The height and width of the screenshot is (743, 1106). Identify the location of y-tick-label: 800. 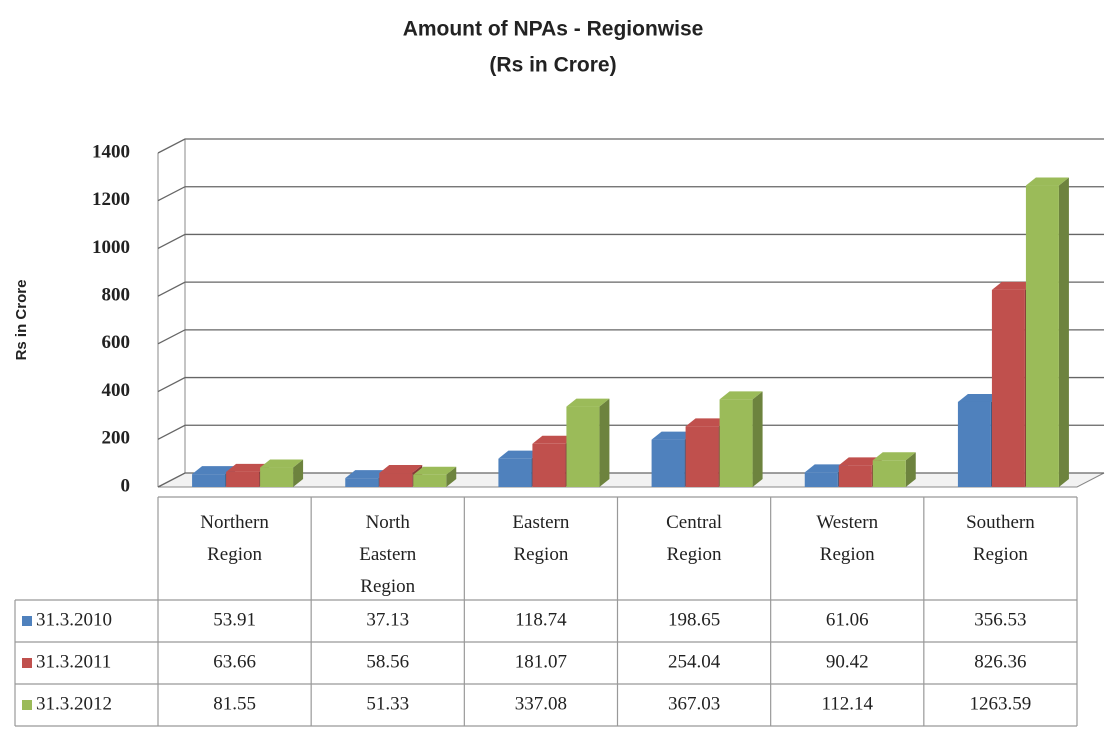
(116, 295).